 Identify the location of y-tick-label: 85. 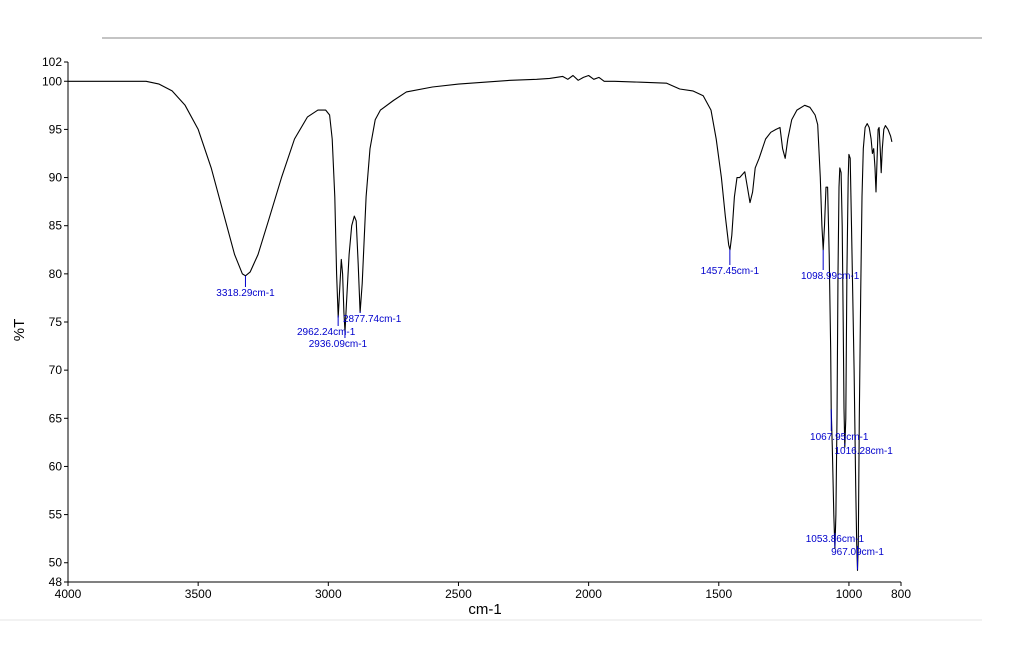
(56, 226).